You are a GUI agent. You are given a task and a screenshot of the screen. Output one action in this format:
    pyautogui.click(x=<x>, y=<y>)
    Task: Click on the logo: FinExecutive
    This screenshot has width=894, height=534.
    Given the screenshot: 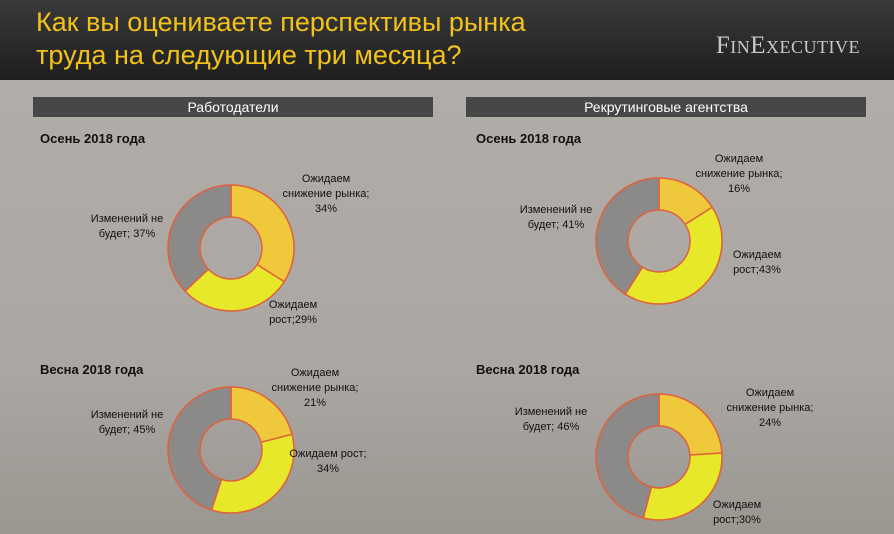 What is the action you would take?
    pyautogui.click(x=787, y=45)
    